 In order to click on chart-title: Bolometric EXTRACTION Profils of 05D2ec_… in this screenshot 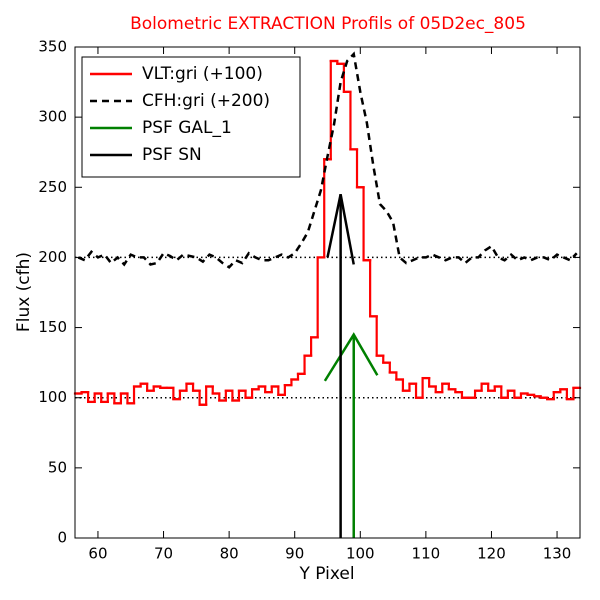, I will do `click(328, 24)`.